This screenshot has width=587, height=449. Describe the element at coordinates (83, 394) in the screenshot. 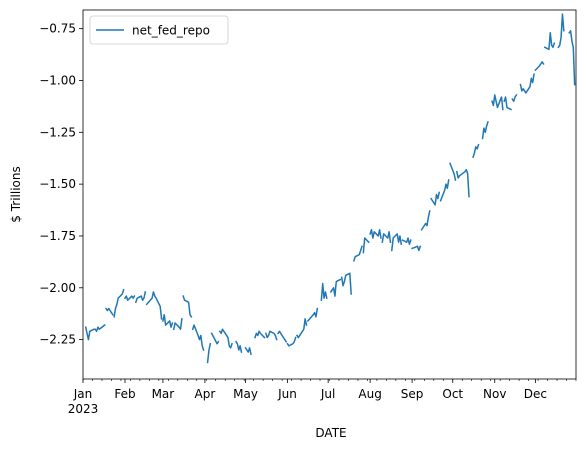

I see `x-tick-label: Jan` at that location.